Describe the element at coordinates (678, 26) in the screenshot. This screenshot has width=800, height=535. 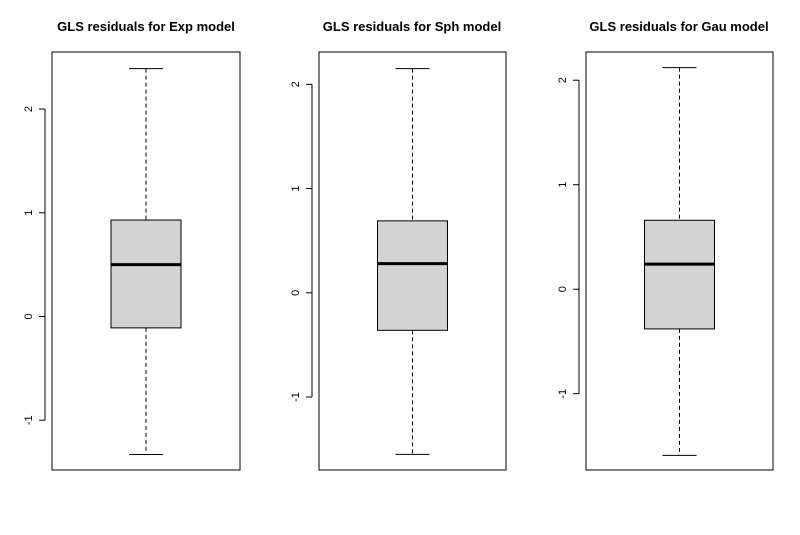
I see `chart-title: GLS residuals for Gau model` at that location.